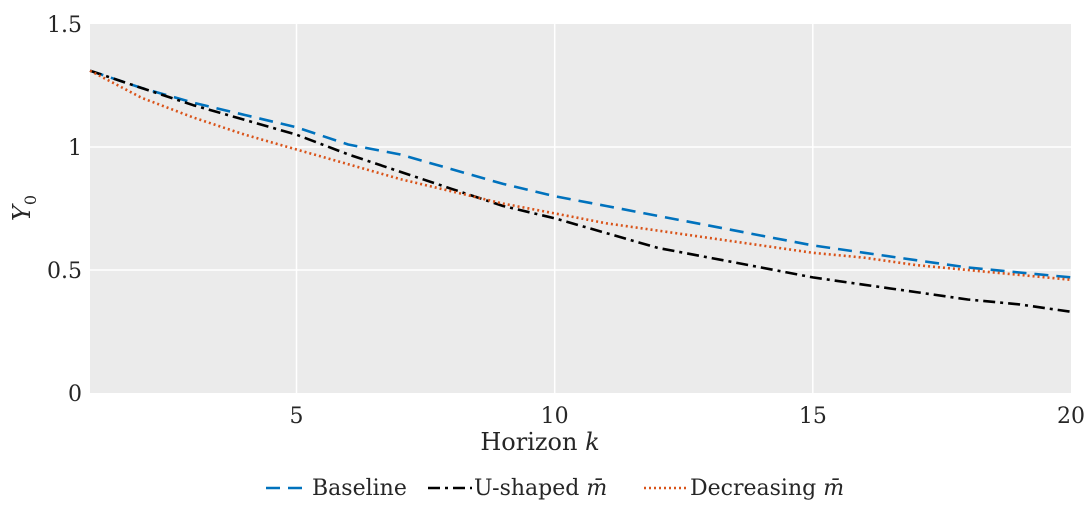 The width and height of the screenshot is (1086, 508). What do you see at coordinates (24, 208) in the screenshot?
I see `y-axis-title: Y0` at bounding box center [24, 208].